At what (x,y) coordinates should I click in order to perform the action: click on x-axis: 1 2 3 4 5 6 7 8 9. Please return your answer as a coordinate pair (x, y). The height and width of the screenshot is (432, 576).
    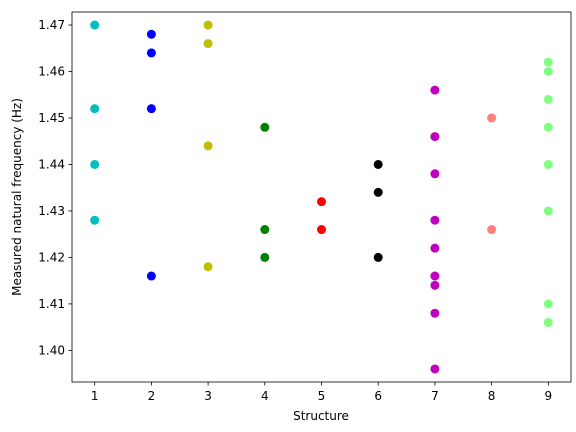
    Looking at the image, I should click on (321, 392).